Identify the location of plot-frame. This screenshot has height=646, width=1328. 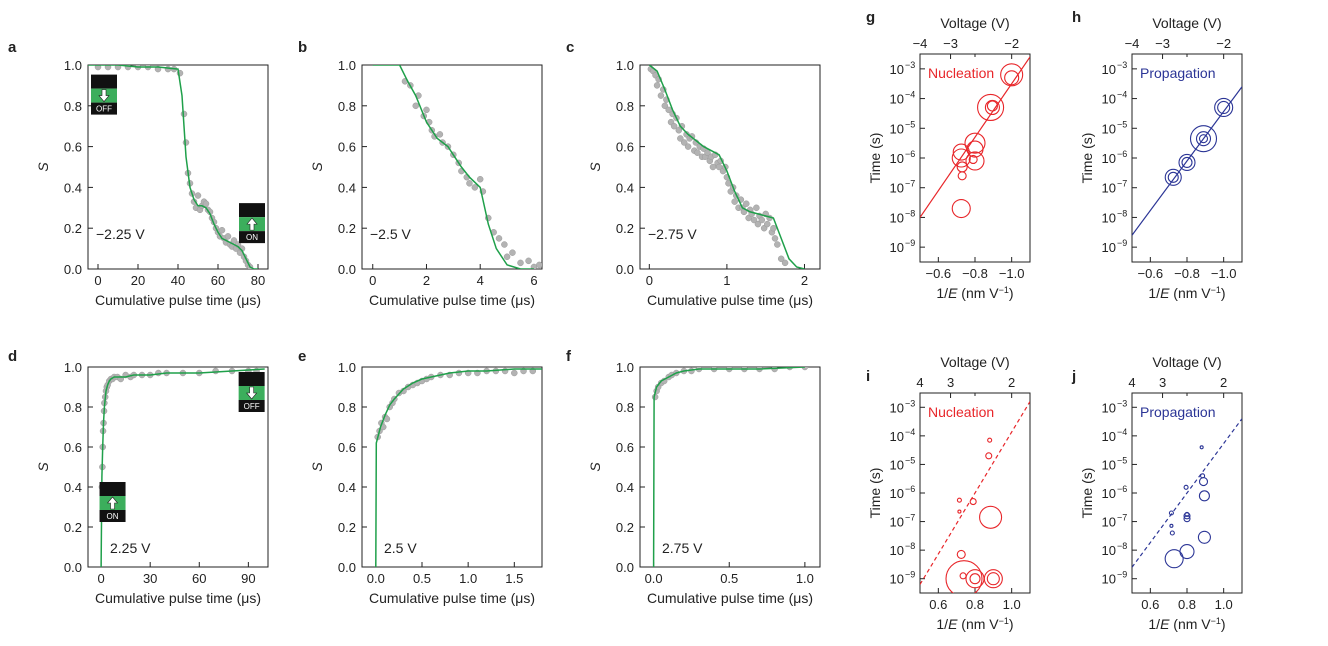
(178, 467).